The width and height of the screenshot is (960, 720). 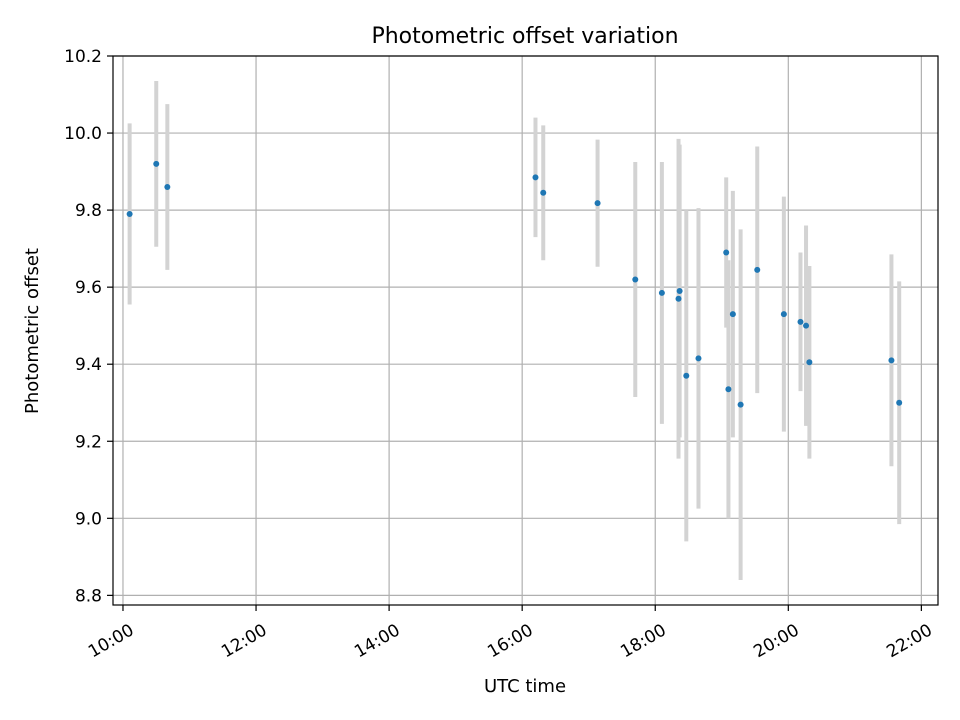 What do you see at coordinates (88, 596) in the screenshot?
I see `y-tick-label: 8.8` at bounding box center [88, 596].